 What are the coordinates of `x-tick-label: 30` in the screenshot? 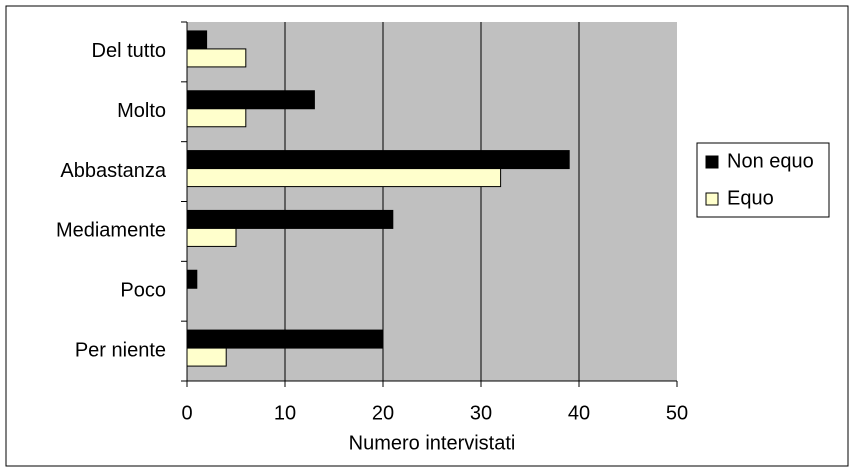 It's located at (481, 413).